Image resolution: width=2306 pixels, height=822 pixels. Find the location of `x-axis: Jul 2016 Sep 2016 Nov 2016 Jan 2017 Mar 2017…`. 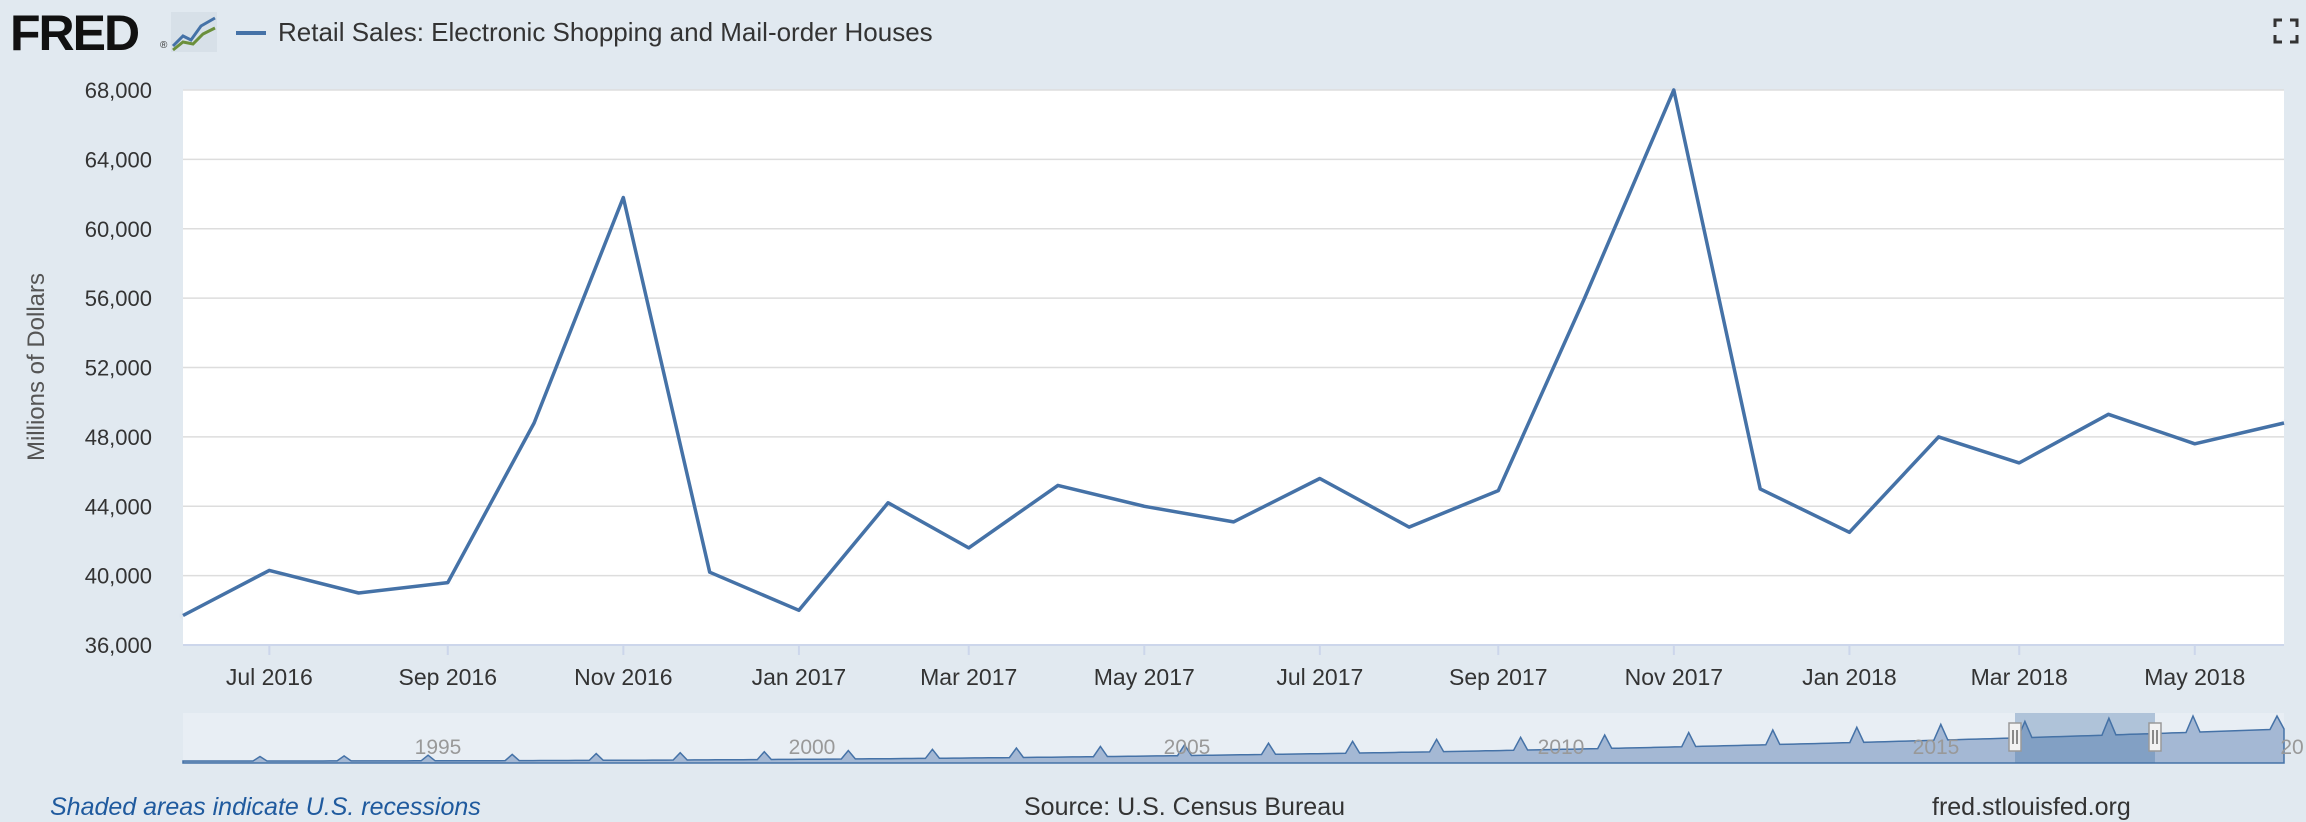

x-axis: Jul 2016 Sep 2016 Nov 2016 Jan 2017 Mar 2017… is located at coordinates (1233, 667).